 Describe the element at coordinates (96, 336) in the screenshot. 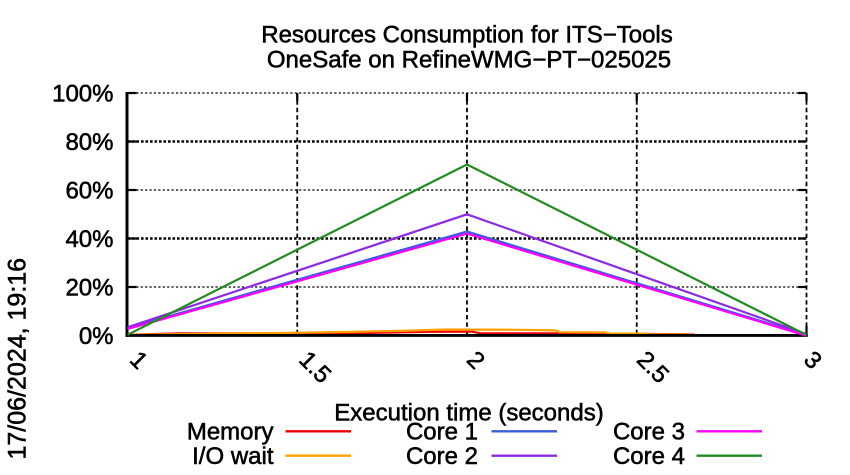

I see `svg-text: 0%` at that location.